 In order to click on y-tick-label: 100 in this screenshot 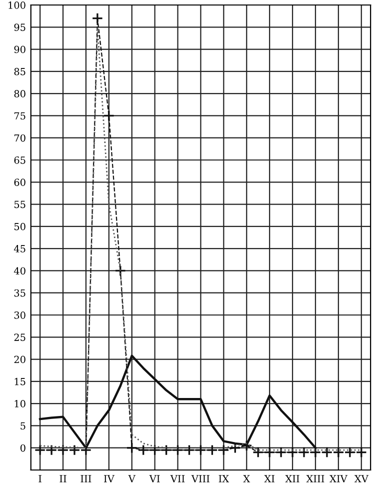, I will do `click(17, 5)`.